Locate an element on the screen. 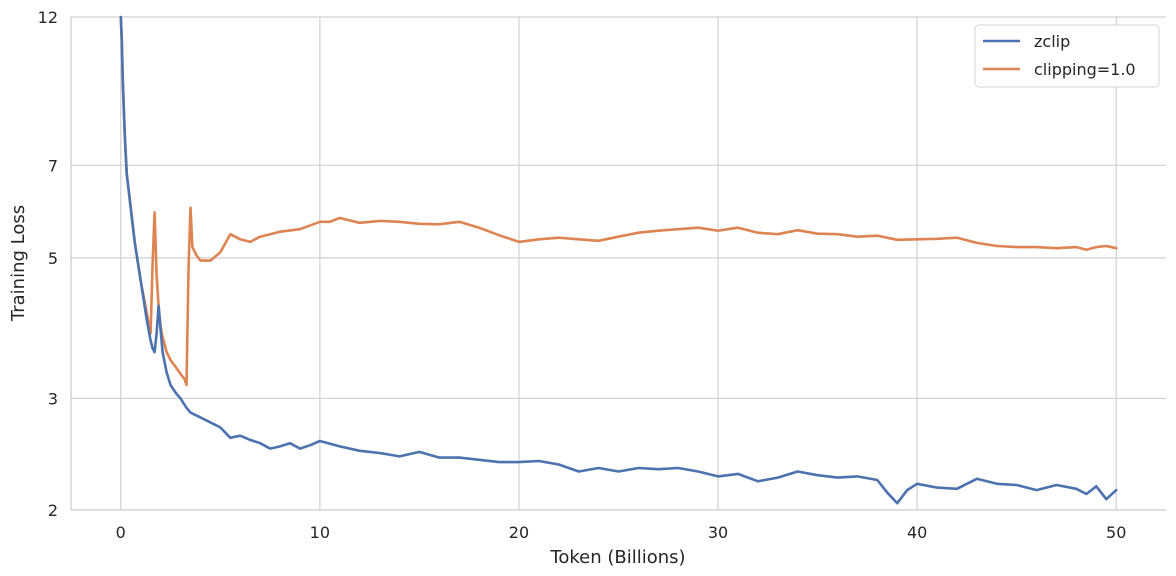 This screenshot has width=1176, height=576. legend: zclip clipping=1.0 is located at coordinates (1067, 56).